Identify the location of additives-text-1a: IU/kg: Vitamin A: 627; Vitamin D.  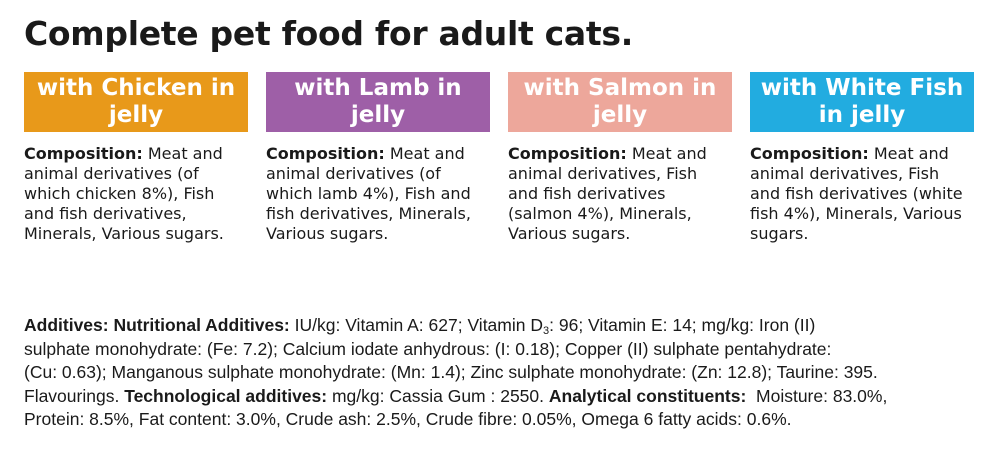
(416, 325).